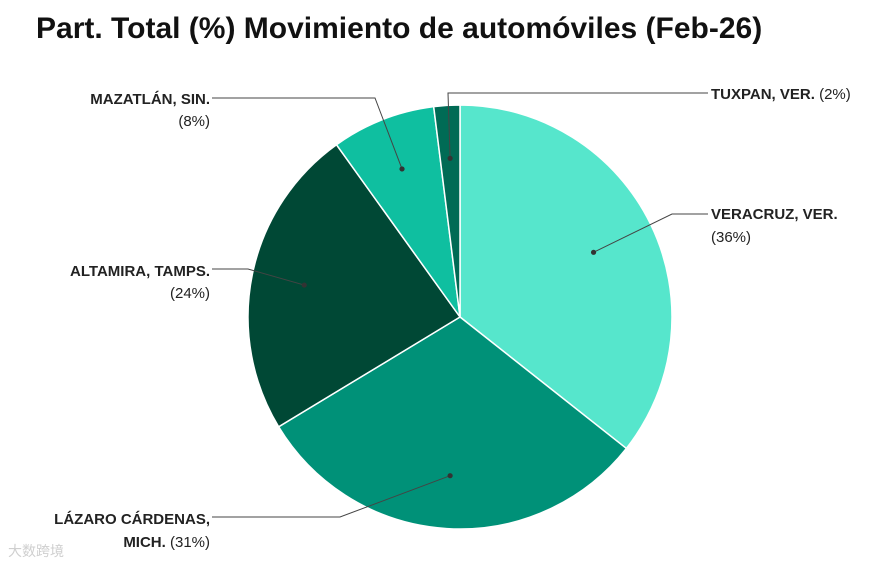  I want to click on watermark-logo: 大数跨境, so click(36, 551).